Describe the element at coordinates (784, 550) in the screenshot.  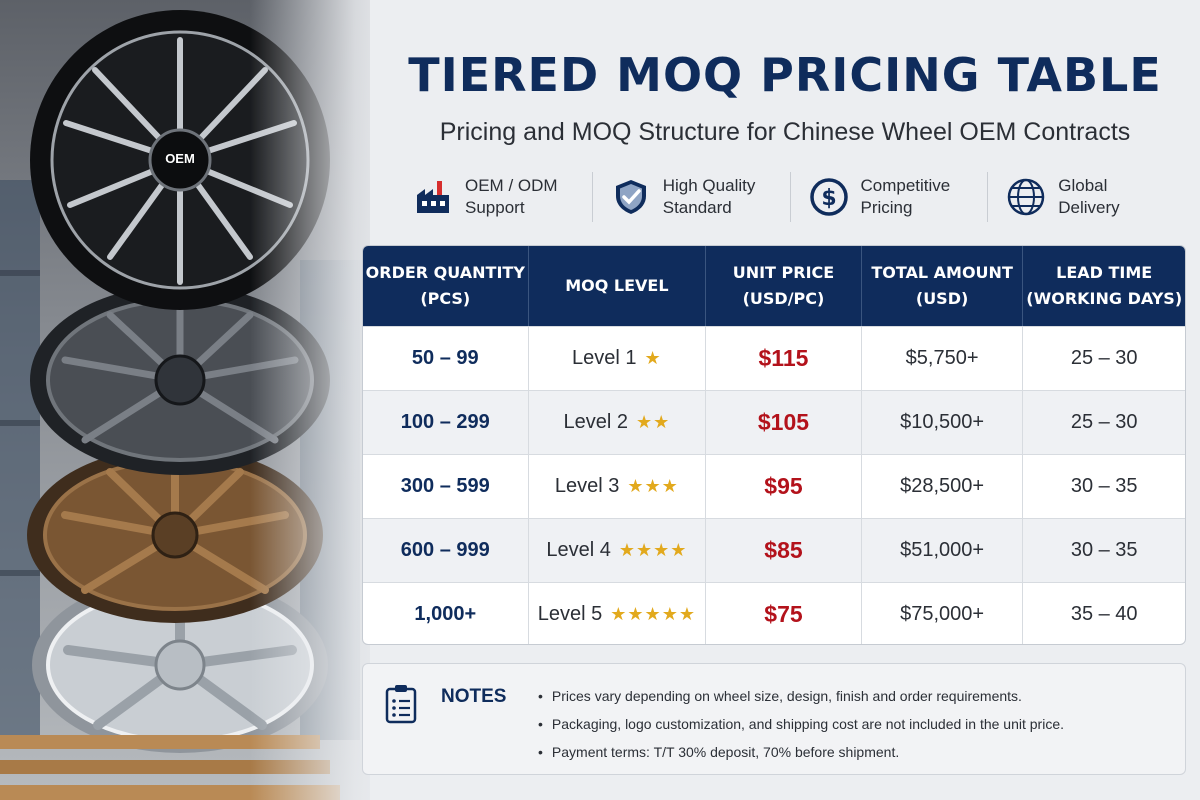
I see `unit-price-cell: $85` at that location.